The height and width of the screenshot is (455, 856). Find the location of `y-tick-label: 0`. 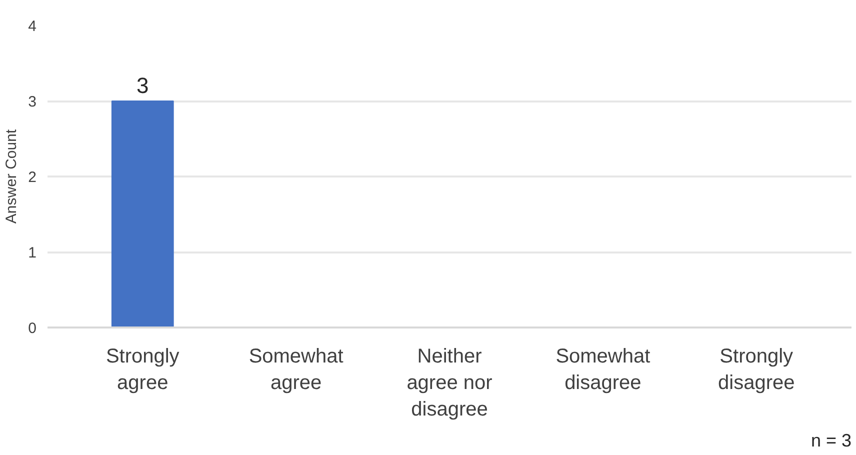

y-tick-label: 0 is located at coordinates (32, 328).